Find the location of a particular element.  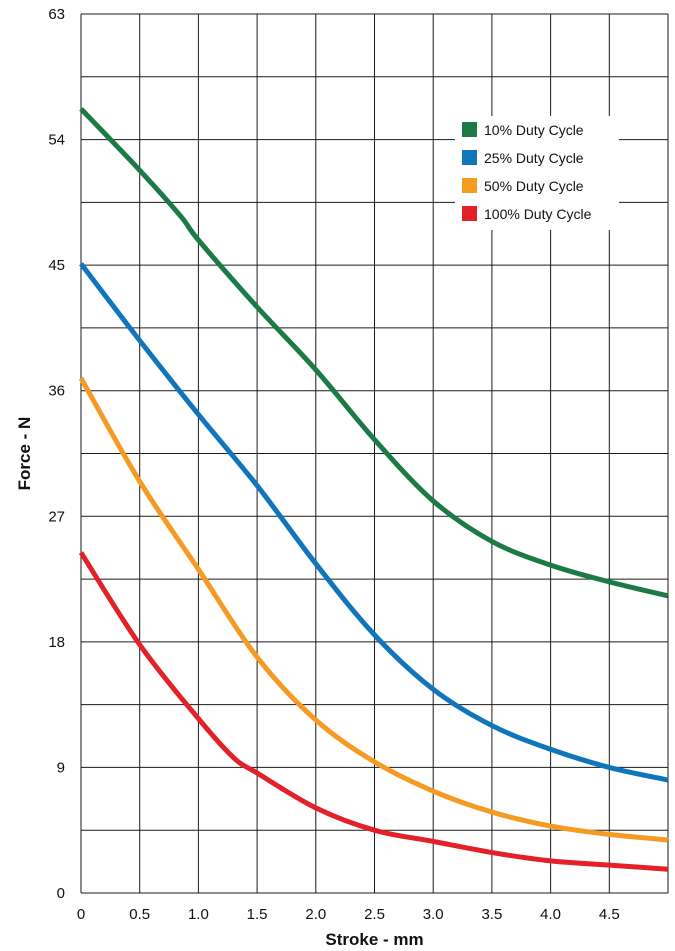

x-axis-title: Stroke - mm is located at coordinates (374, 939).